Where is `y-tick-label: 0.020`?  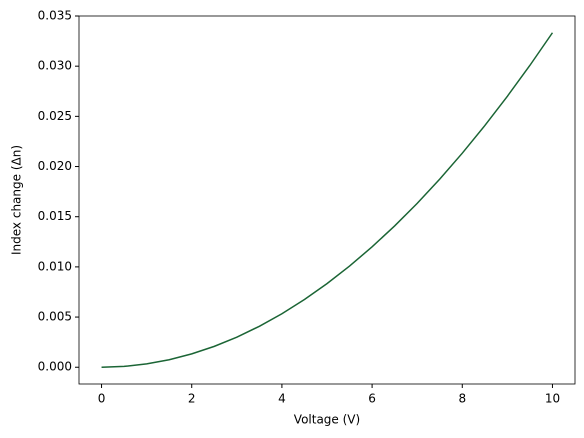
y-tick-label: 0.020 is located at coordinates (55, 166).